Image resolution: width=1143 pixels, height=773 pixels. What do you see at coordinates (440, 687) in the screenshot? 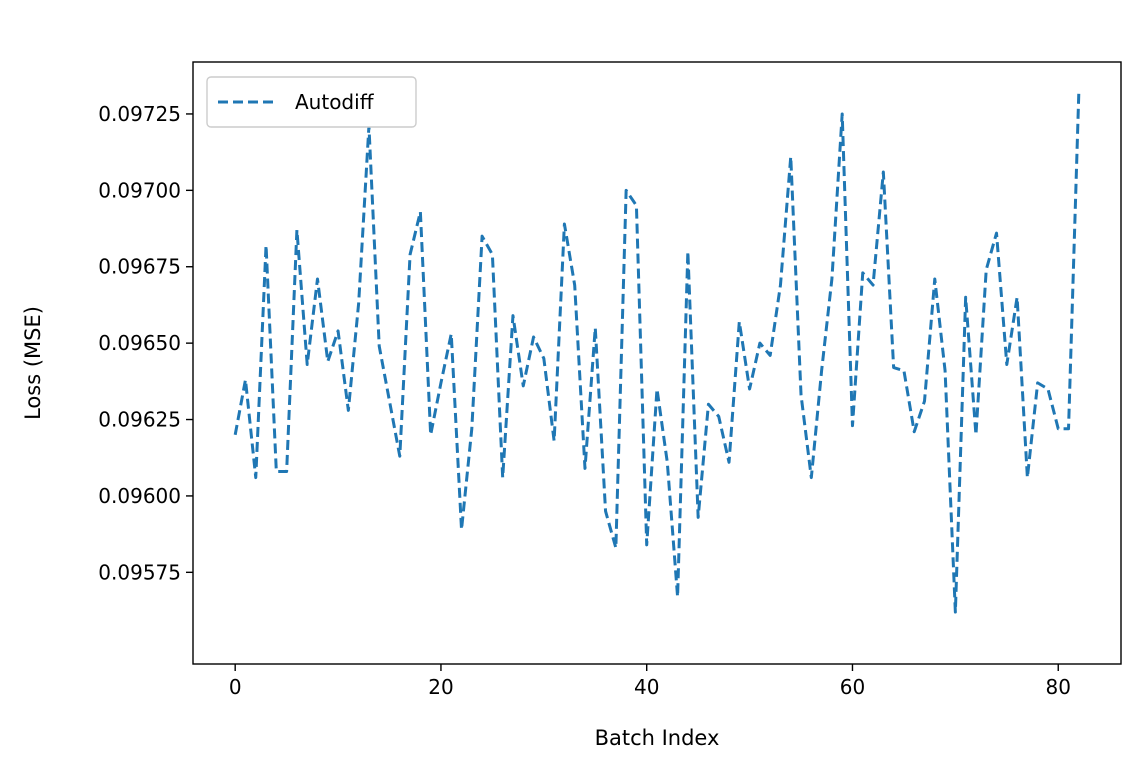
I see `x-tick-label: 20` at bounding box center [440, 687].